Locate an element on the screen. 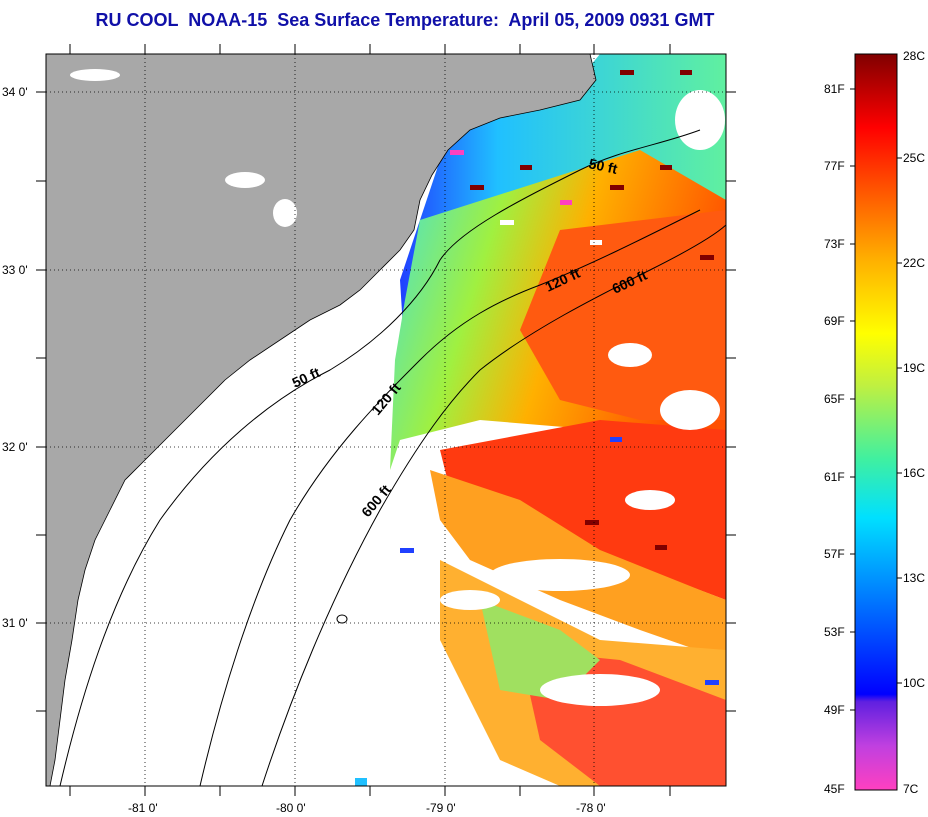 The width and height of the screenshot is (928, 817). colorbar-f-label: 61F is located at coordinates (834, 477).